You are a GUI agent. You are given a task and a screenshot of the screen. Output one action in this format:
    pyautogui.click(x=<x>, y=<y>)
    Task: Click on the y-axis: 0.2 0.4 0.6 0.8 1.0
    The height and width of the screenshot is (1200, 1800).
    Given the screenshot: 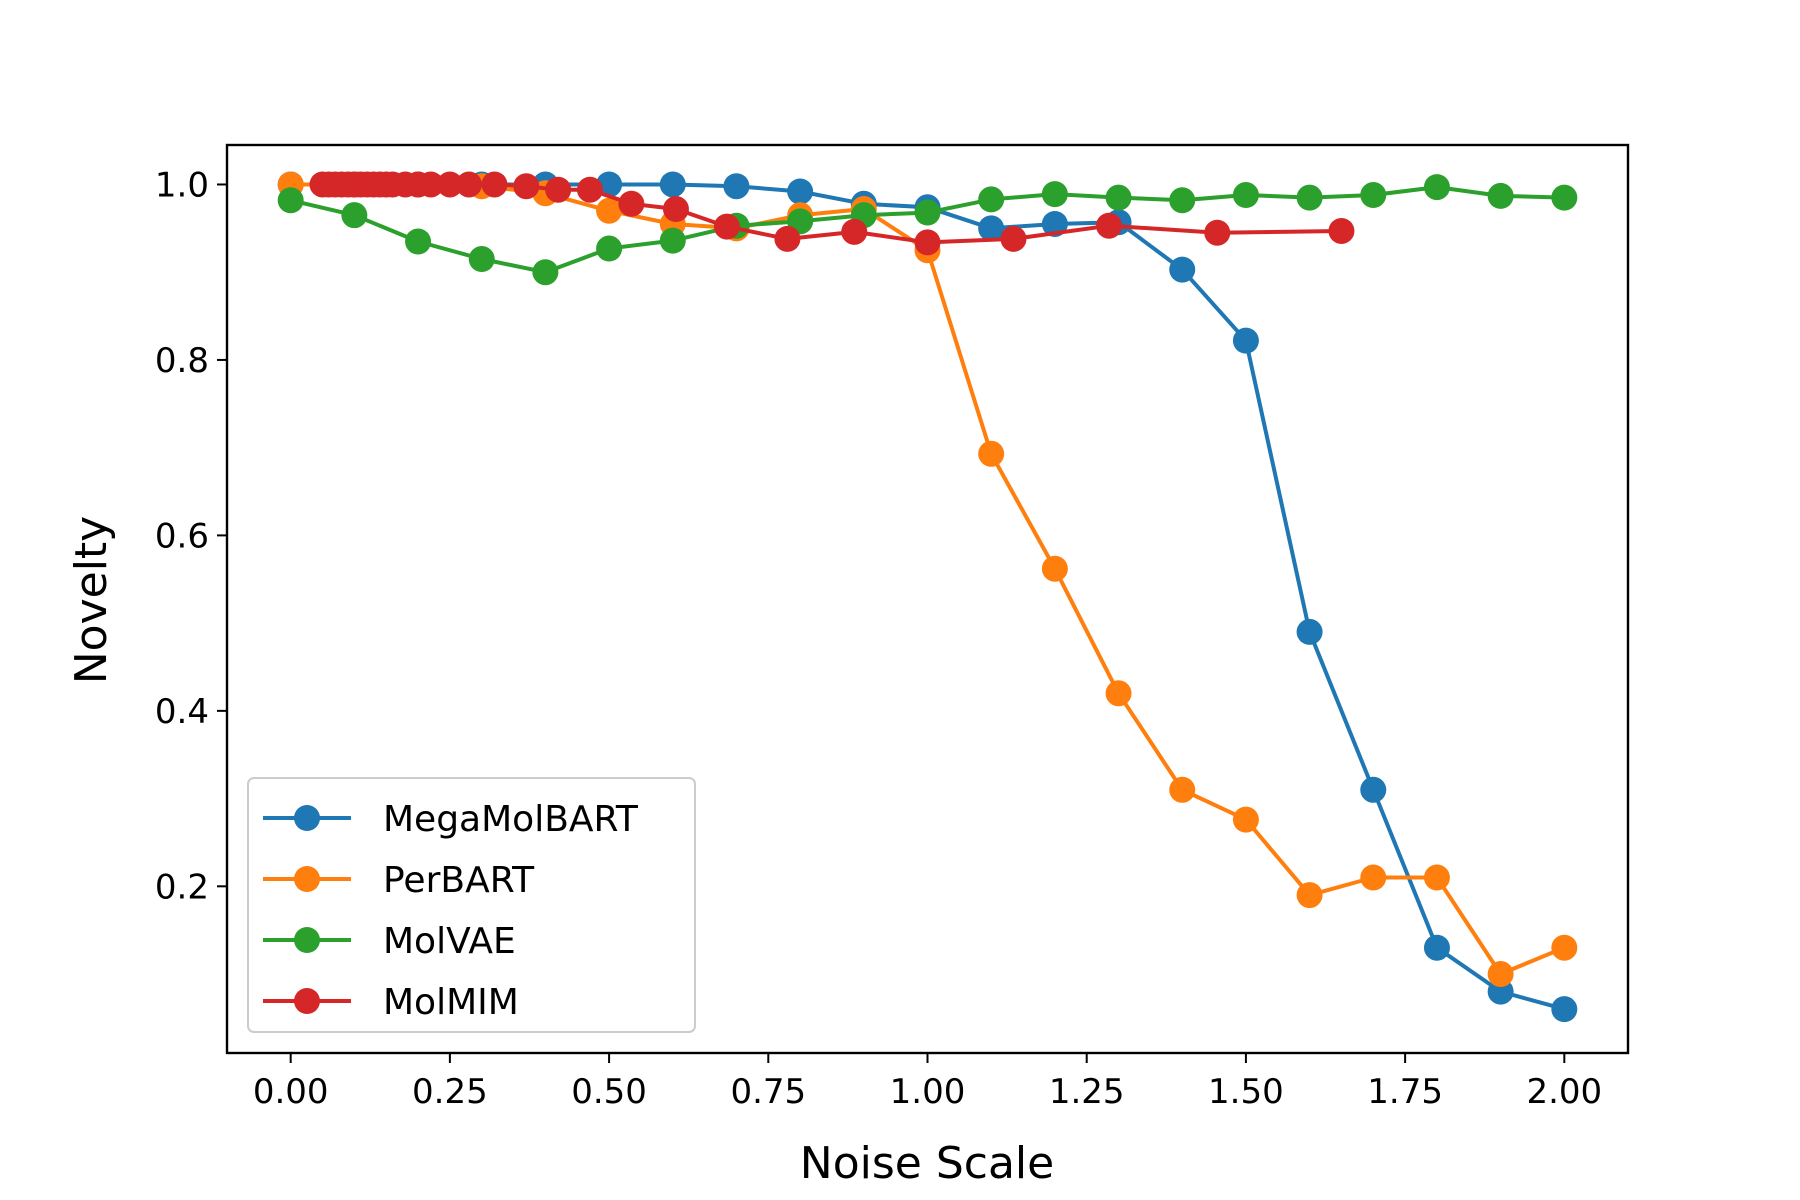 What is the action you would take?
    pyautogui.click(x=191, y=536)
    